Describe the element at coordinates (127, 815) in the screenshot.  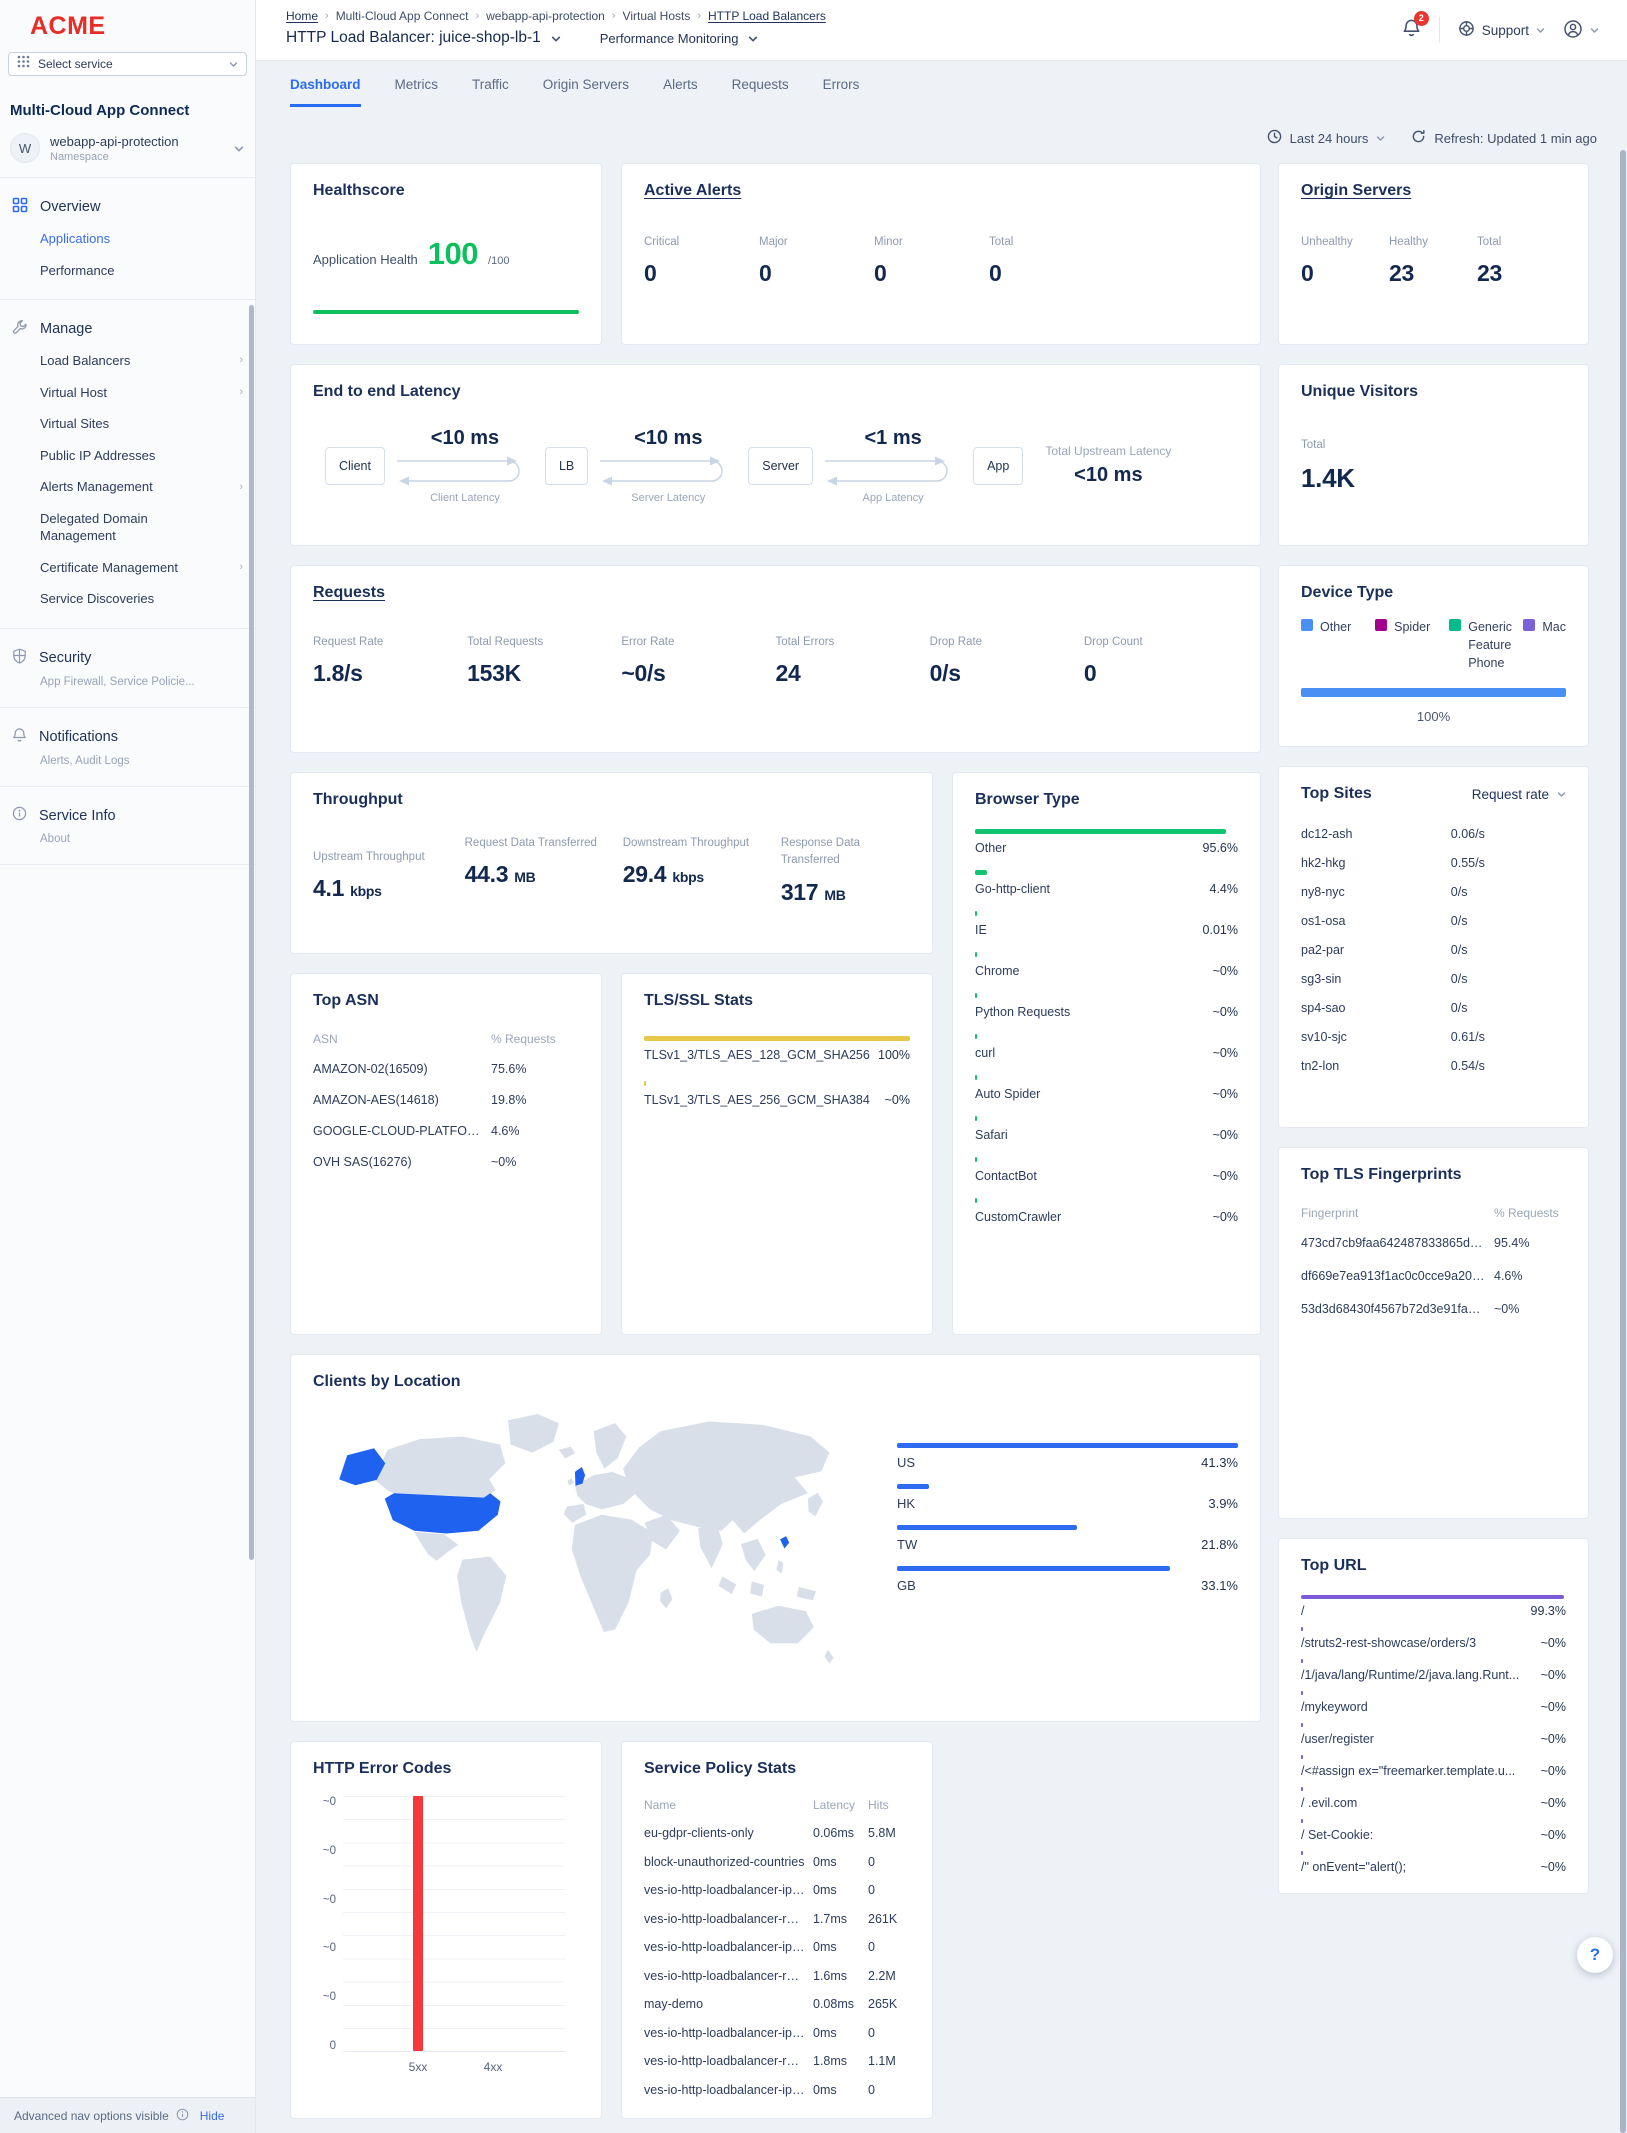
I see `sidebar-section-service-info: Service Info` at that location.